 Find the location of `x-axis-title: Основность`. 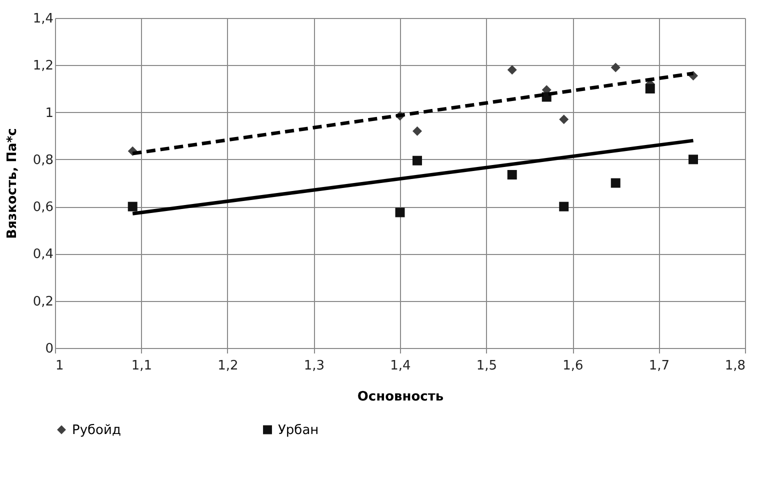

x-axis-title: Основность is located at coordinates (400, 397).